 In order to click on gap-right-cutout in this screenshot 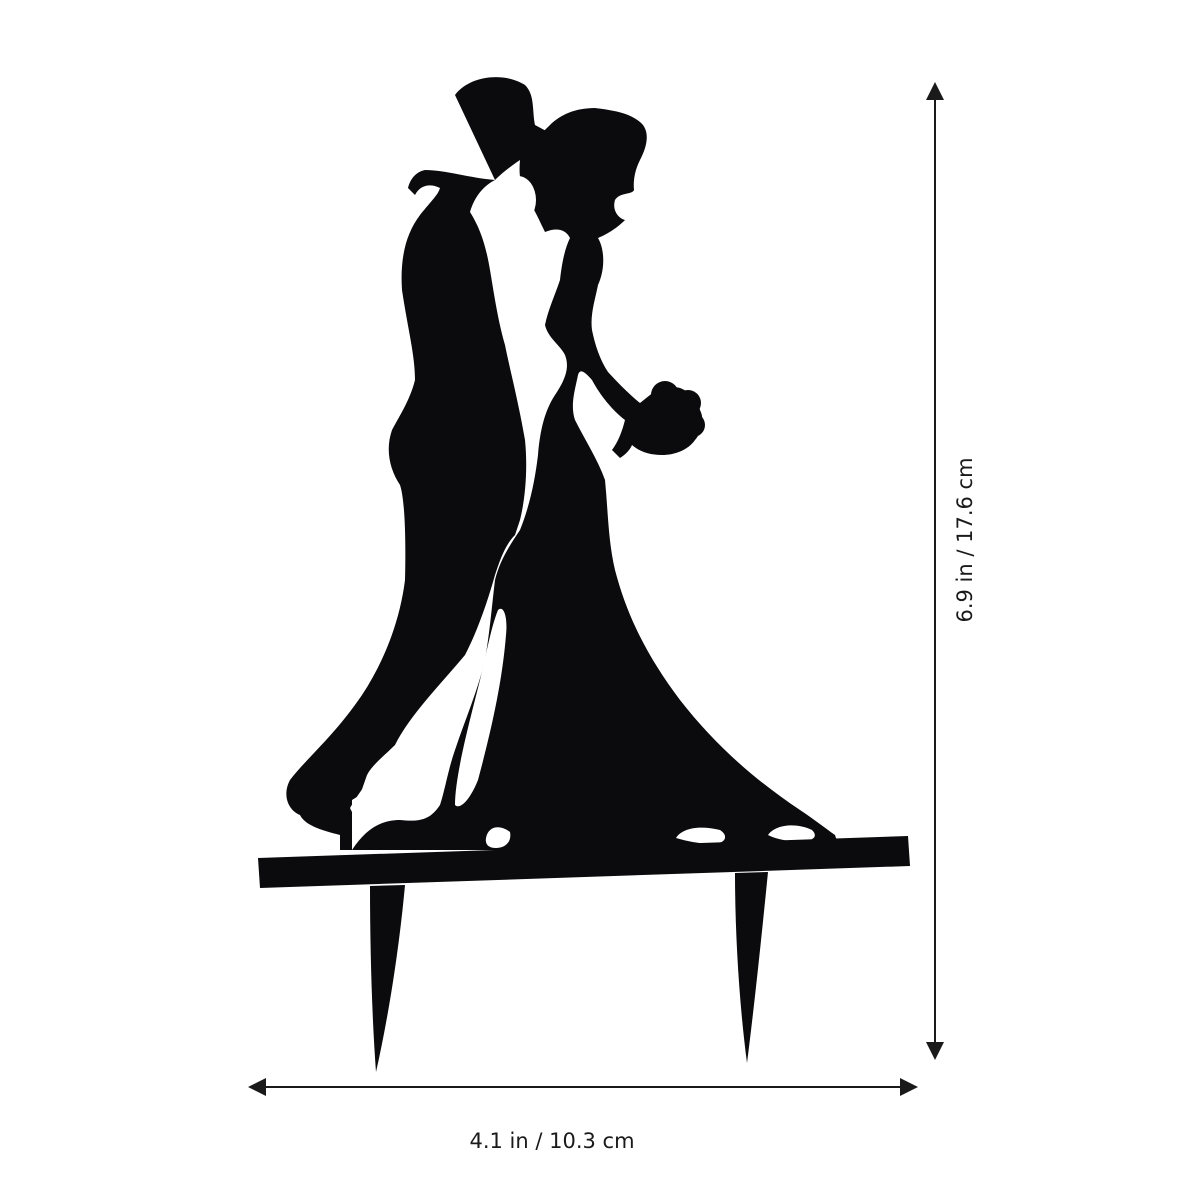, I will do `click(791, 833)`.